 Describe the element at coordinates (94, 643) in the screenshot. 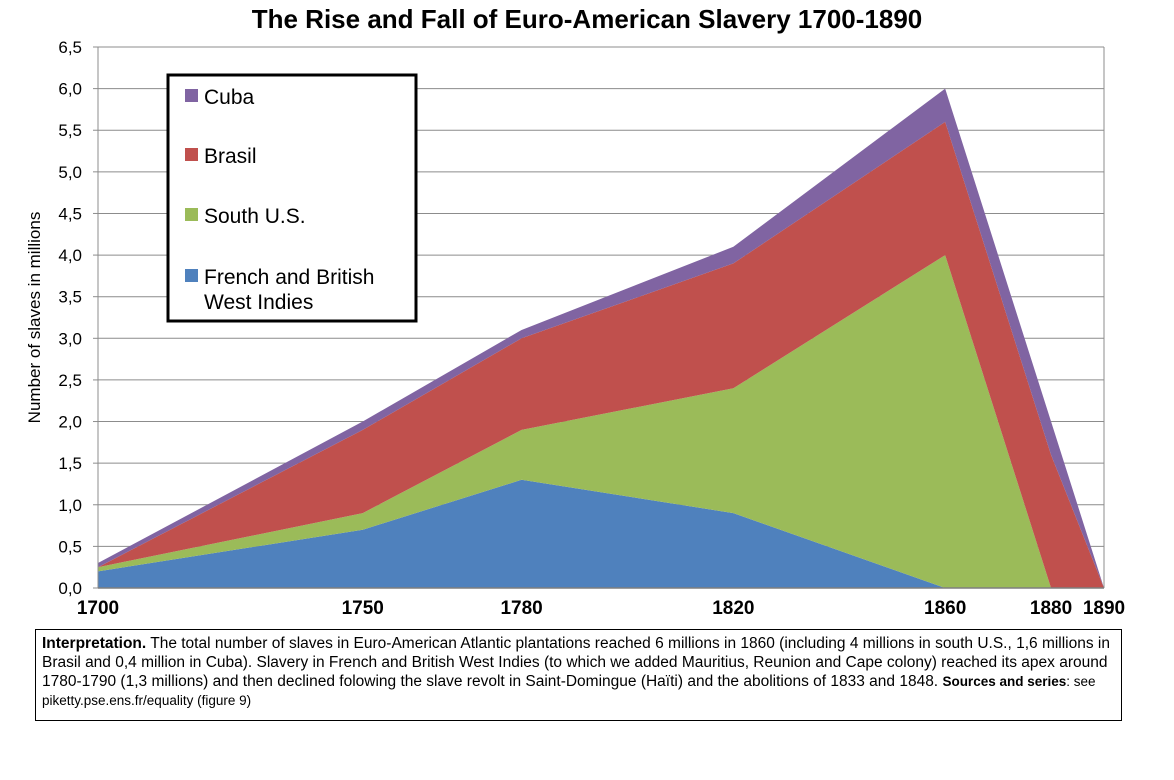

I see `note-lead: Interpretation.` at that location.